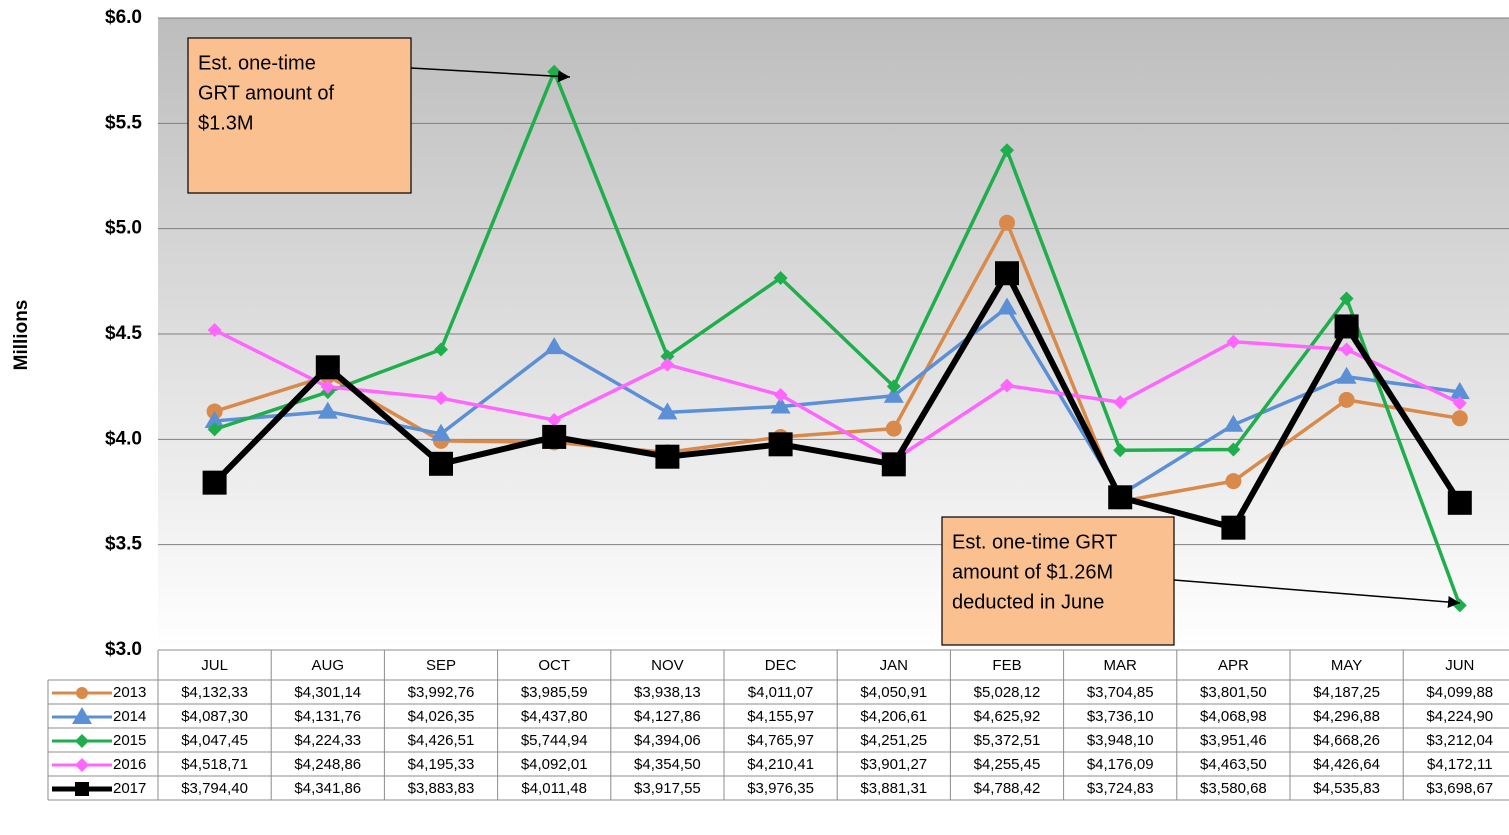 This screenshot has width=1509, height=835. Describe the element at coordinates (1233, 788) in the screenshot. I see `table-value: $3,580,68` at that location.